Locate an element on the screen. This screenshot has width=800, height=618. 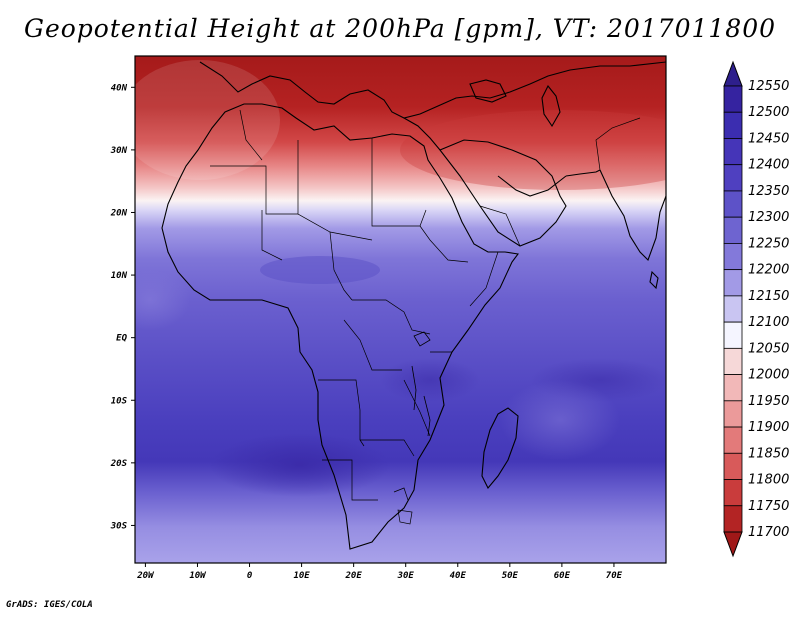
colorbar-overflow-arrow is located at coordinates (733, 73).